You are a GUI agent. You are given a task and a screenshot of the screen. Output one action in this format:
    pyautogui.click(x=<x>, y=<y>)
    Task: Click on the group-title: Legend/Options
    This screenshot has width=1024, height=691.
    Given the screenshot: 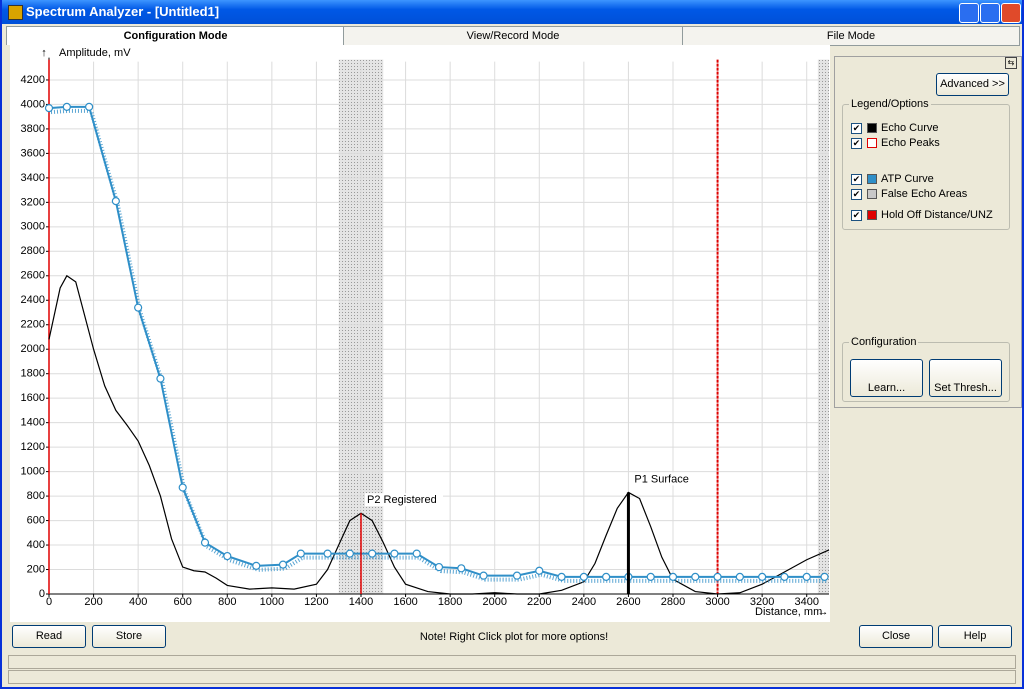 What is the action you would take?
    pyautogui.click(x=890, y=104)
    